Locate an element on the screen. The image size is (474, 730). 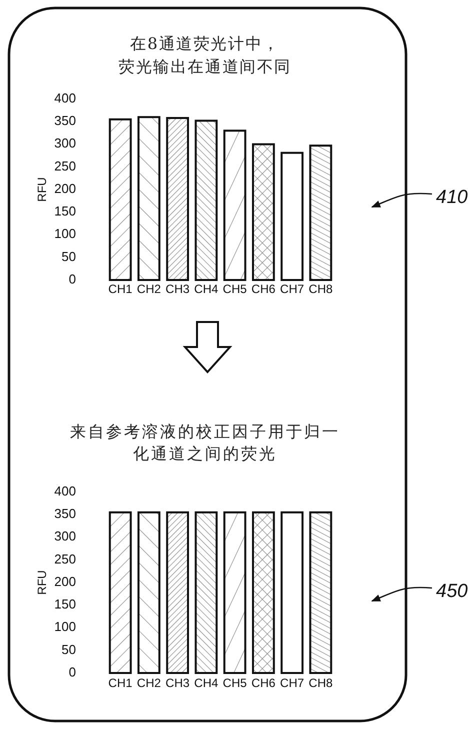
text: 450 is located at coordinates (452, 591).